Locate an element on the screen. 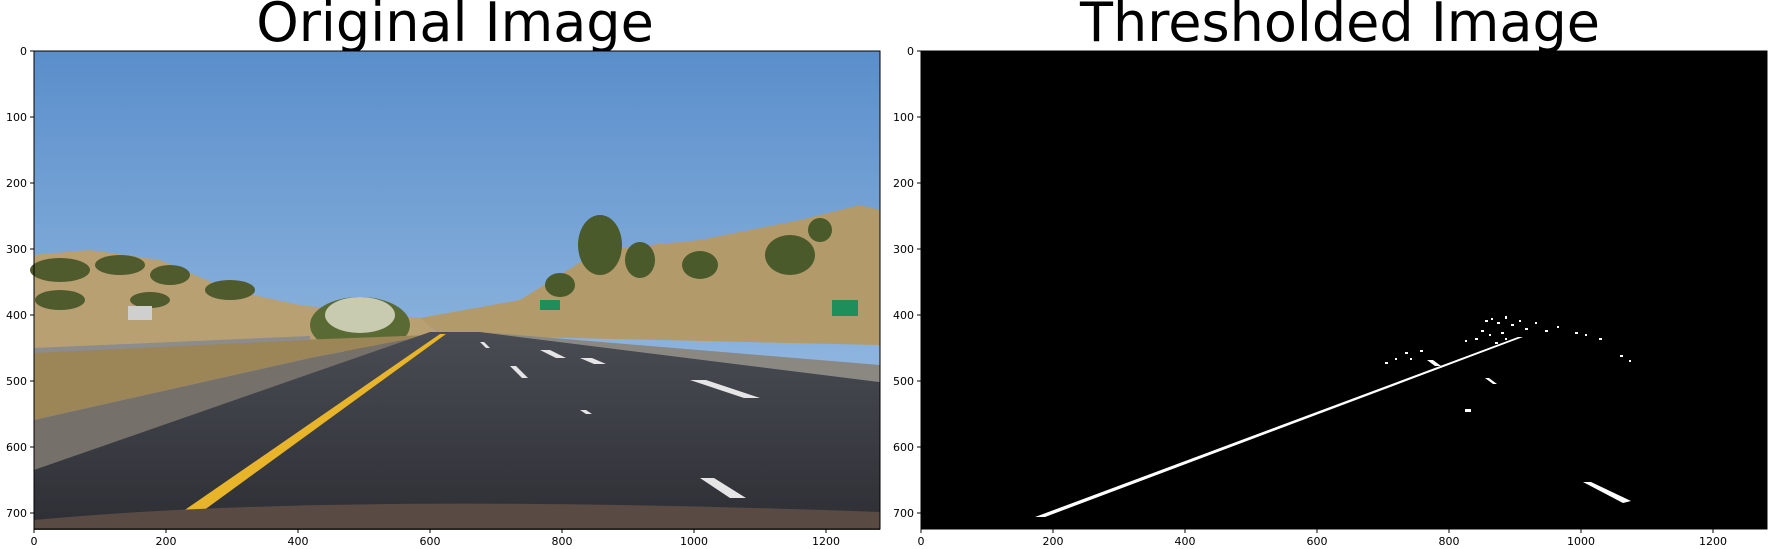  original-x-axis: 0 200 400 600 800 1000 1200 is located at coordinates (435, 538).